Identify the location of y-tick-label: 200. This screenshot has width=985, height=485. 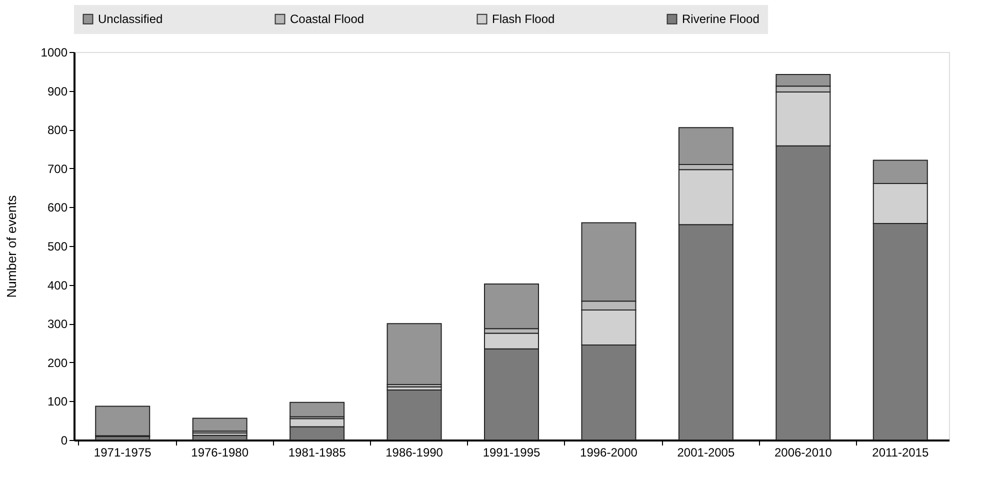
(57, 363).